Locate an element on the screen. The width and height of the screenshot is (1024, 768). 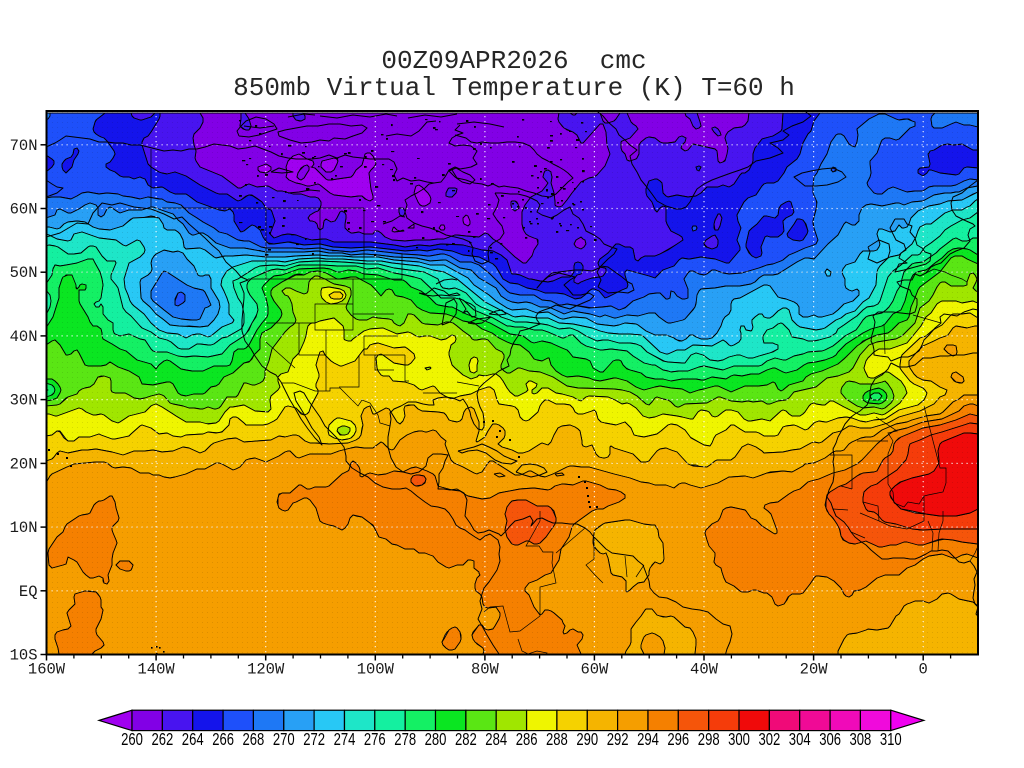
svg-text: 0 is located at coordinates (923, 670).